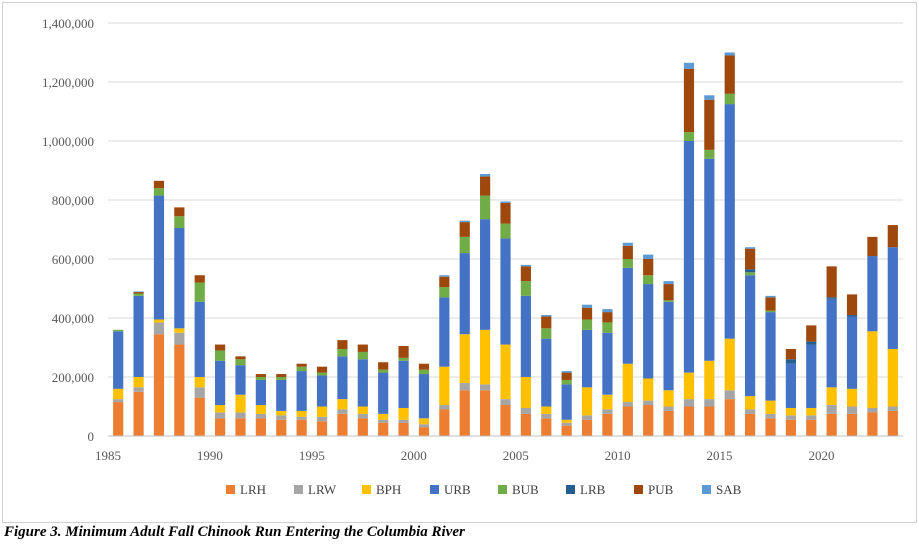 This screenshot has width=919, height=548. Describe the element at coordinates (68, 23) in the screenshot. I see `y-tick-label: 1,400,000` at that location.